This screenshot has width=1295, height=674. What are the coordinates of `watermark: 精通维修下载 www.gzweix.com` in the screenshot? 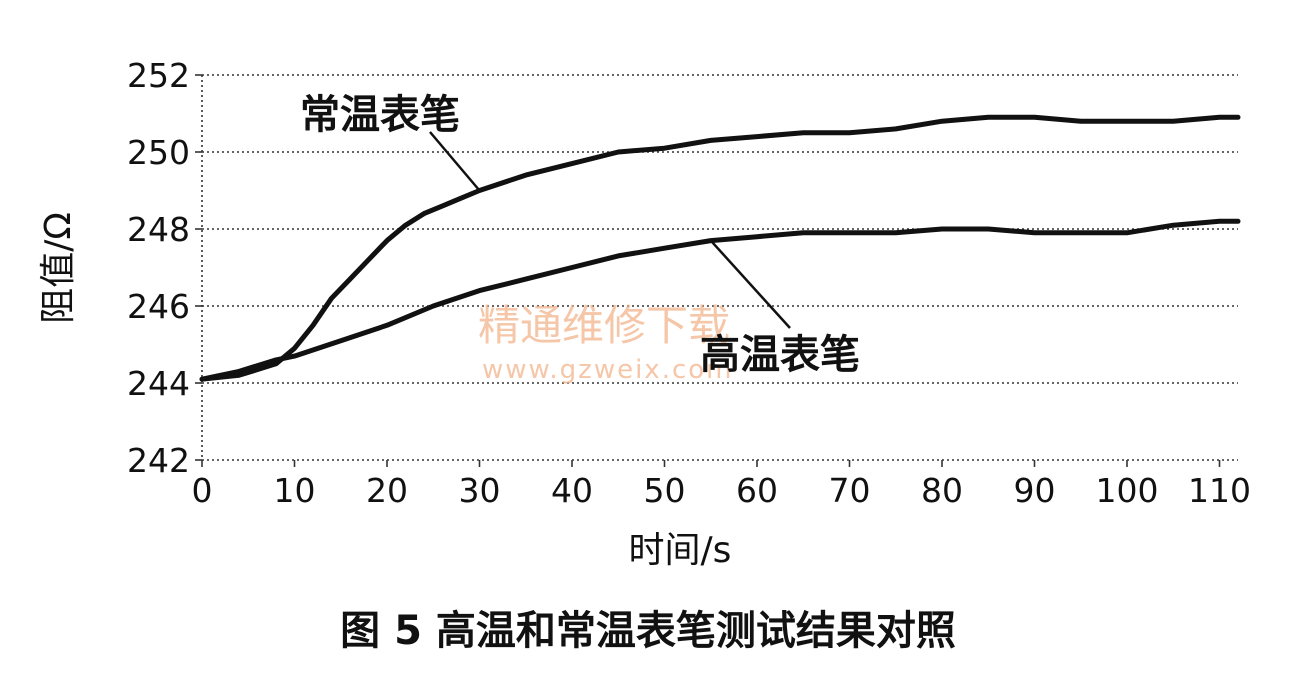 It's located at (606, 343).